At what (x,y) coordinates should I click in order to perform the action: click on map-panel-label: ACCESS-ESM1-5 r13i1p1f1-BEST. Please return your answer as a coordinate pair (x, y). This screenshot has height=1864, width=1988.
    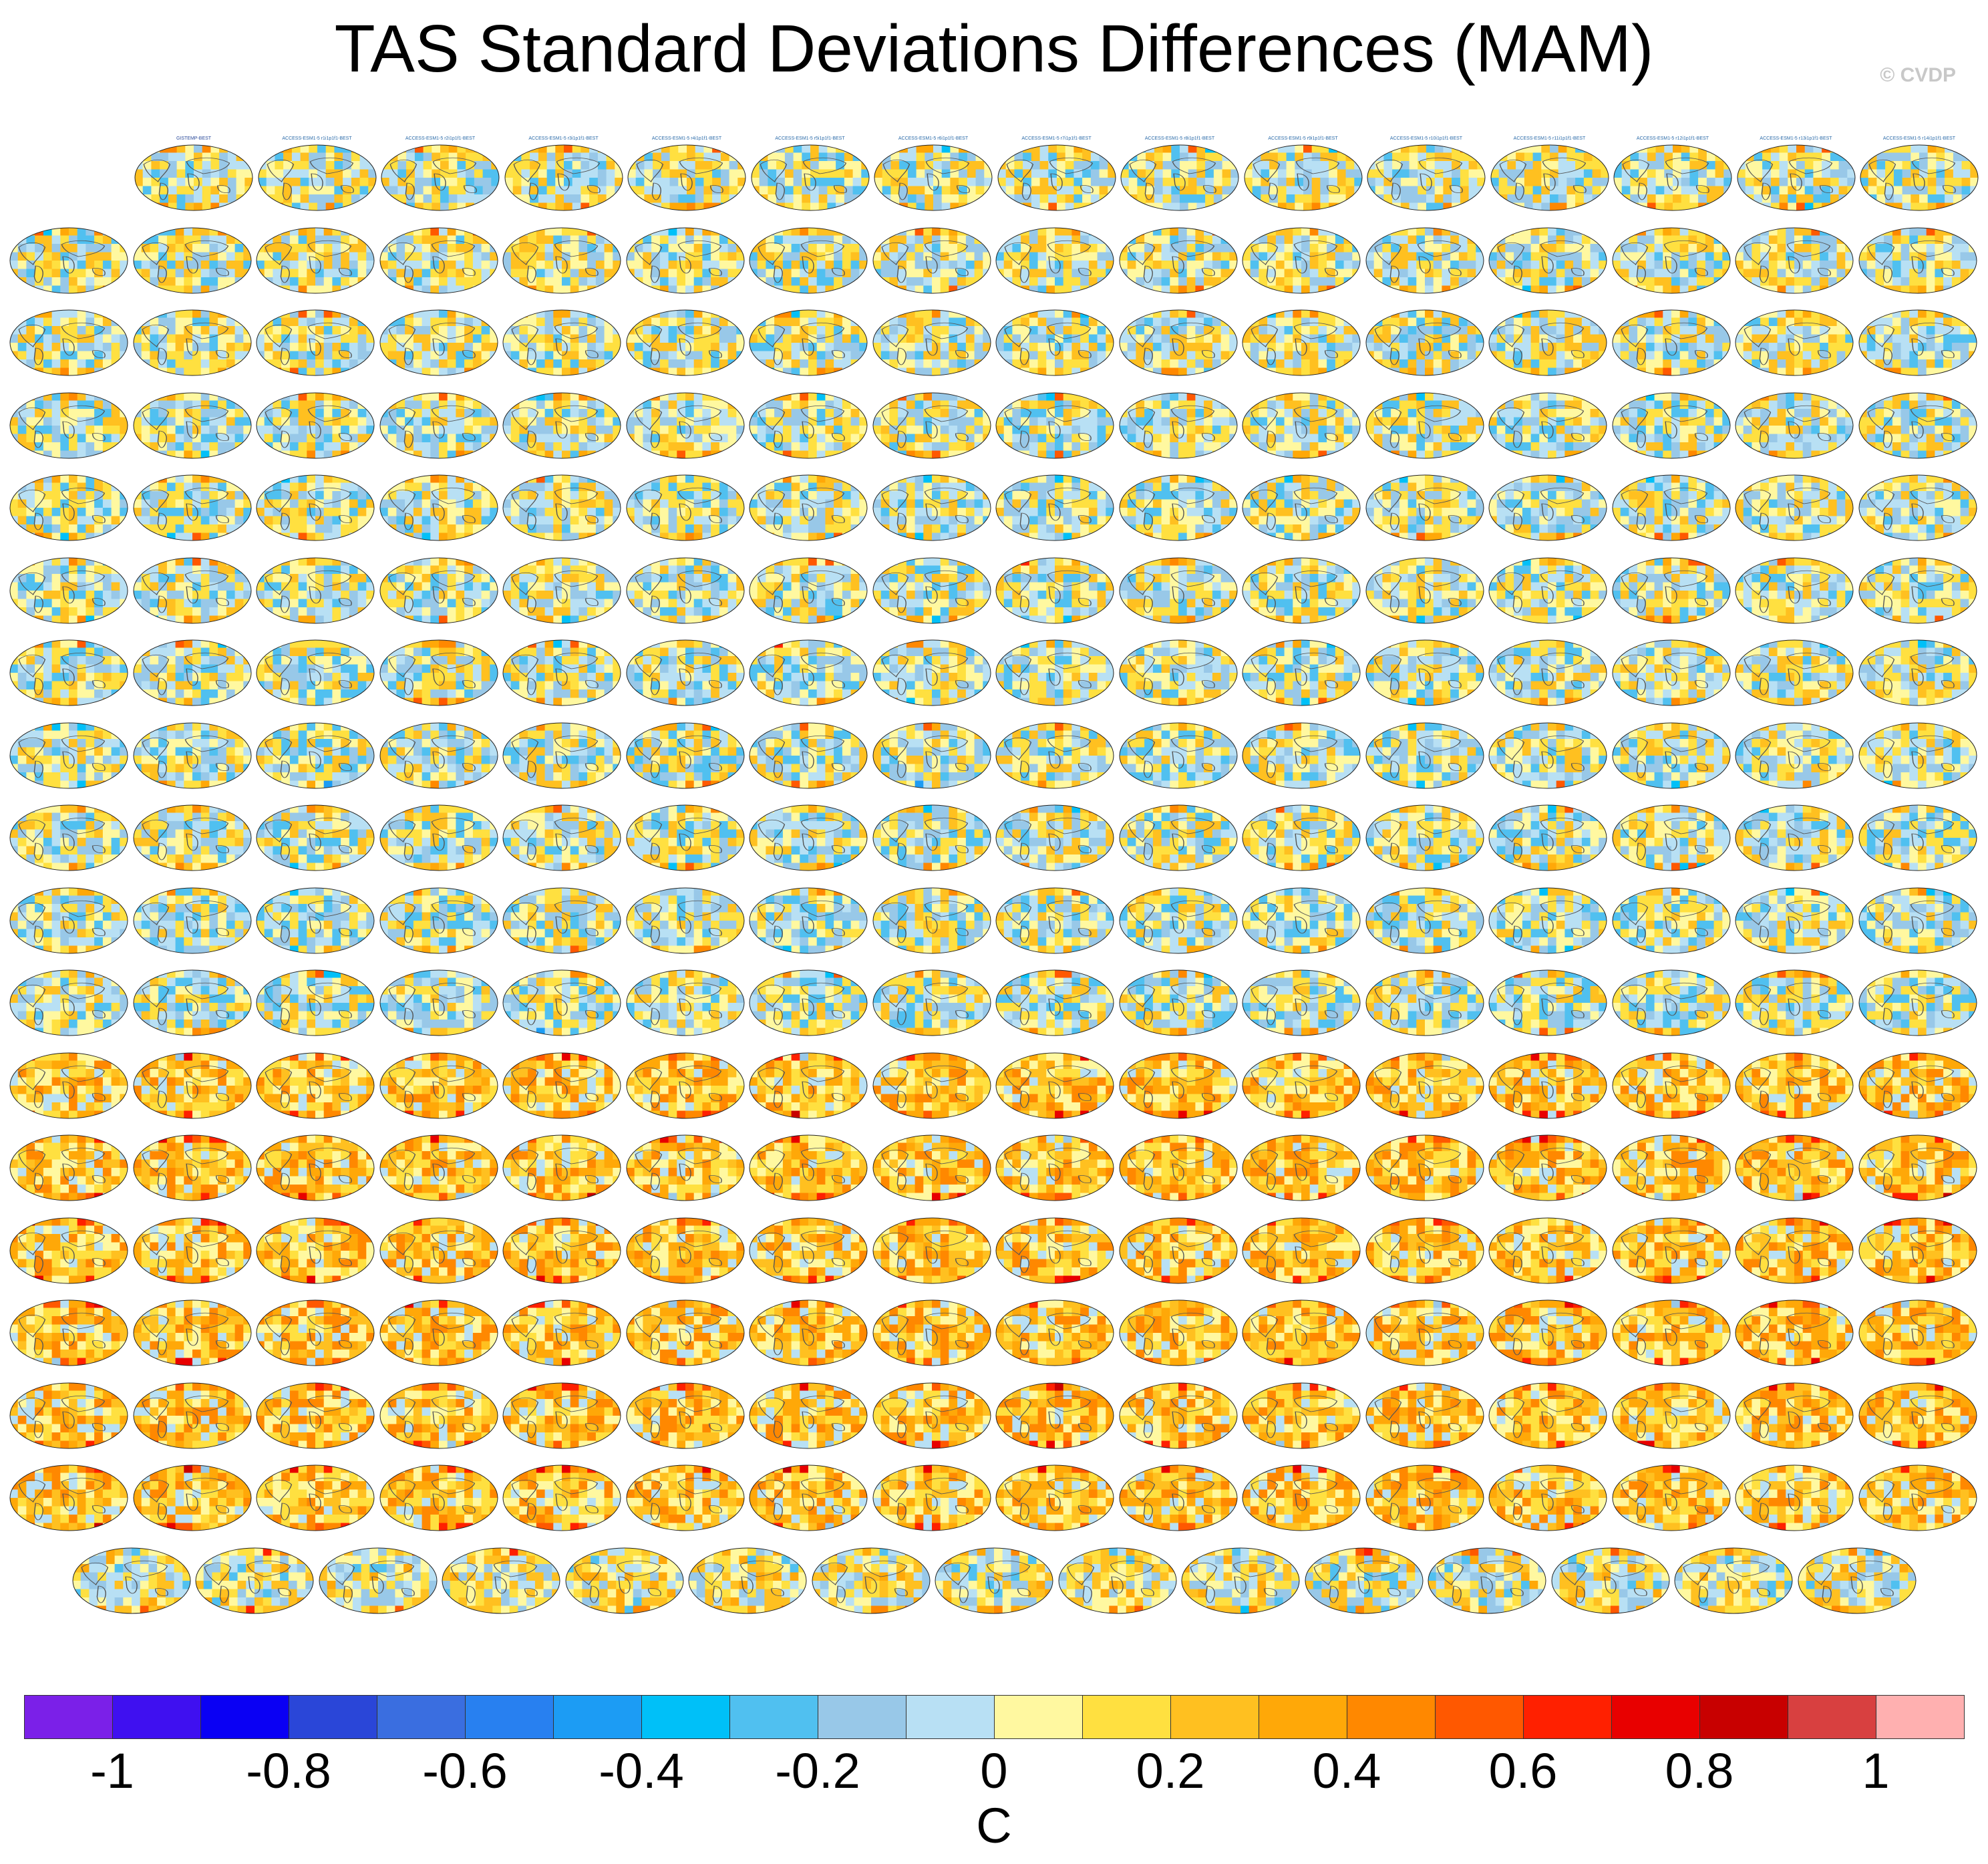
    Looking at the image, I should click on (1796, 139).